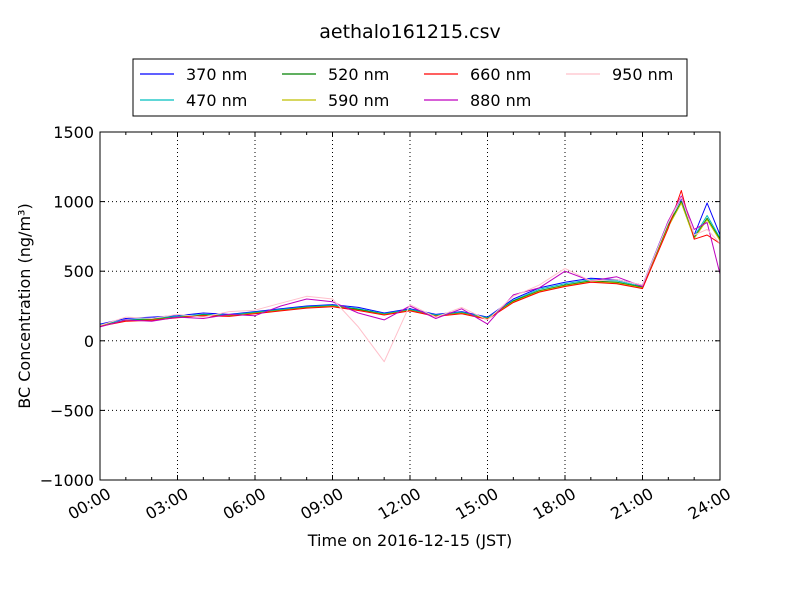 This screenshot has height=600, width=800. I want to click on x-tick-label: 06:00, so click(244, 504).